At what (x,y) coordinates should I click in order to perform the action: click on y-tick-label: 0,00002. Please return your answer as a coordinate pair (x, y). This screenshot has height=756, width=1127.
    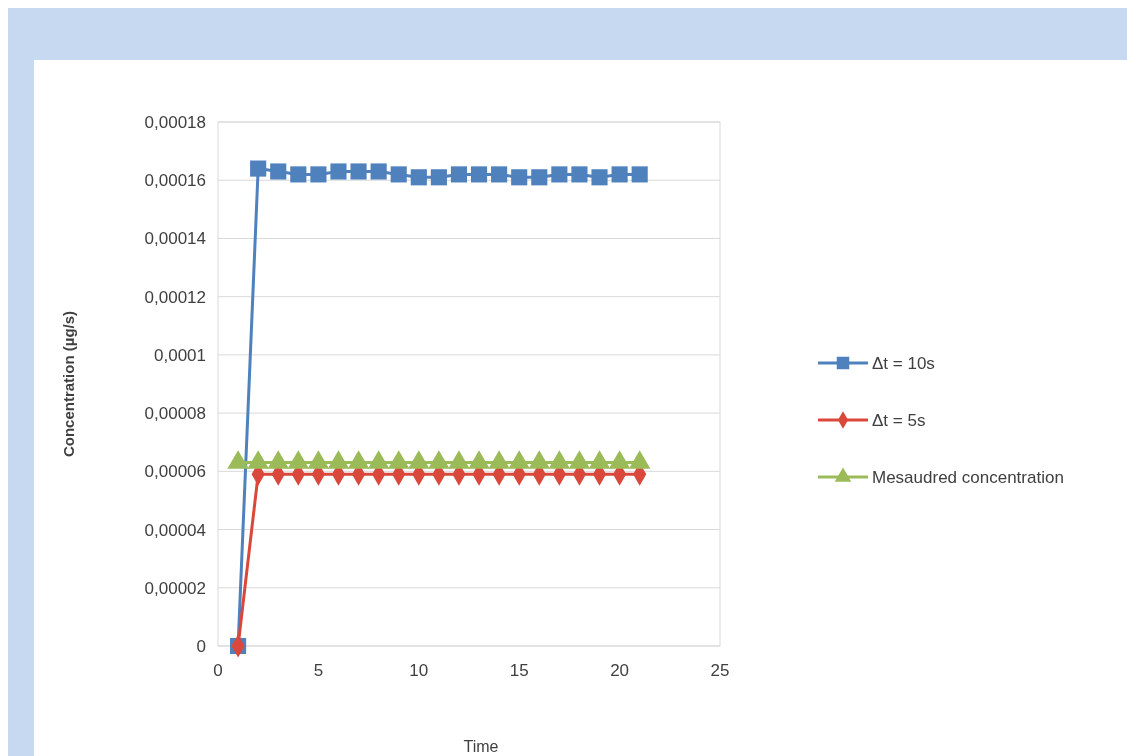
    Looking at the image, I should click on (175, 588).